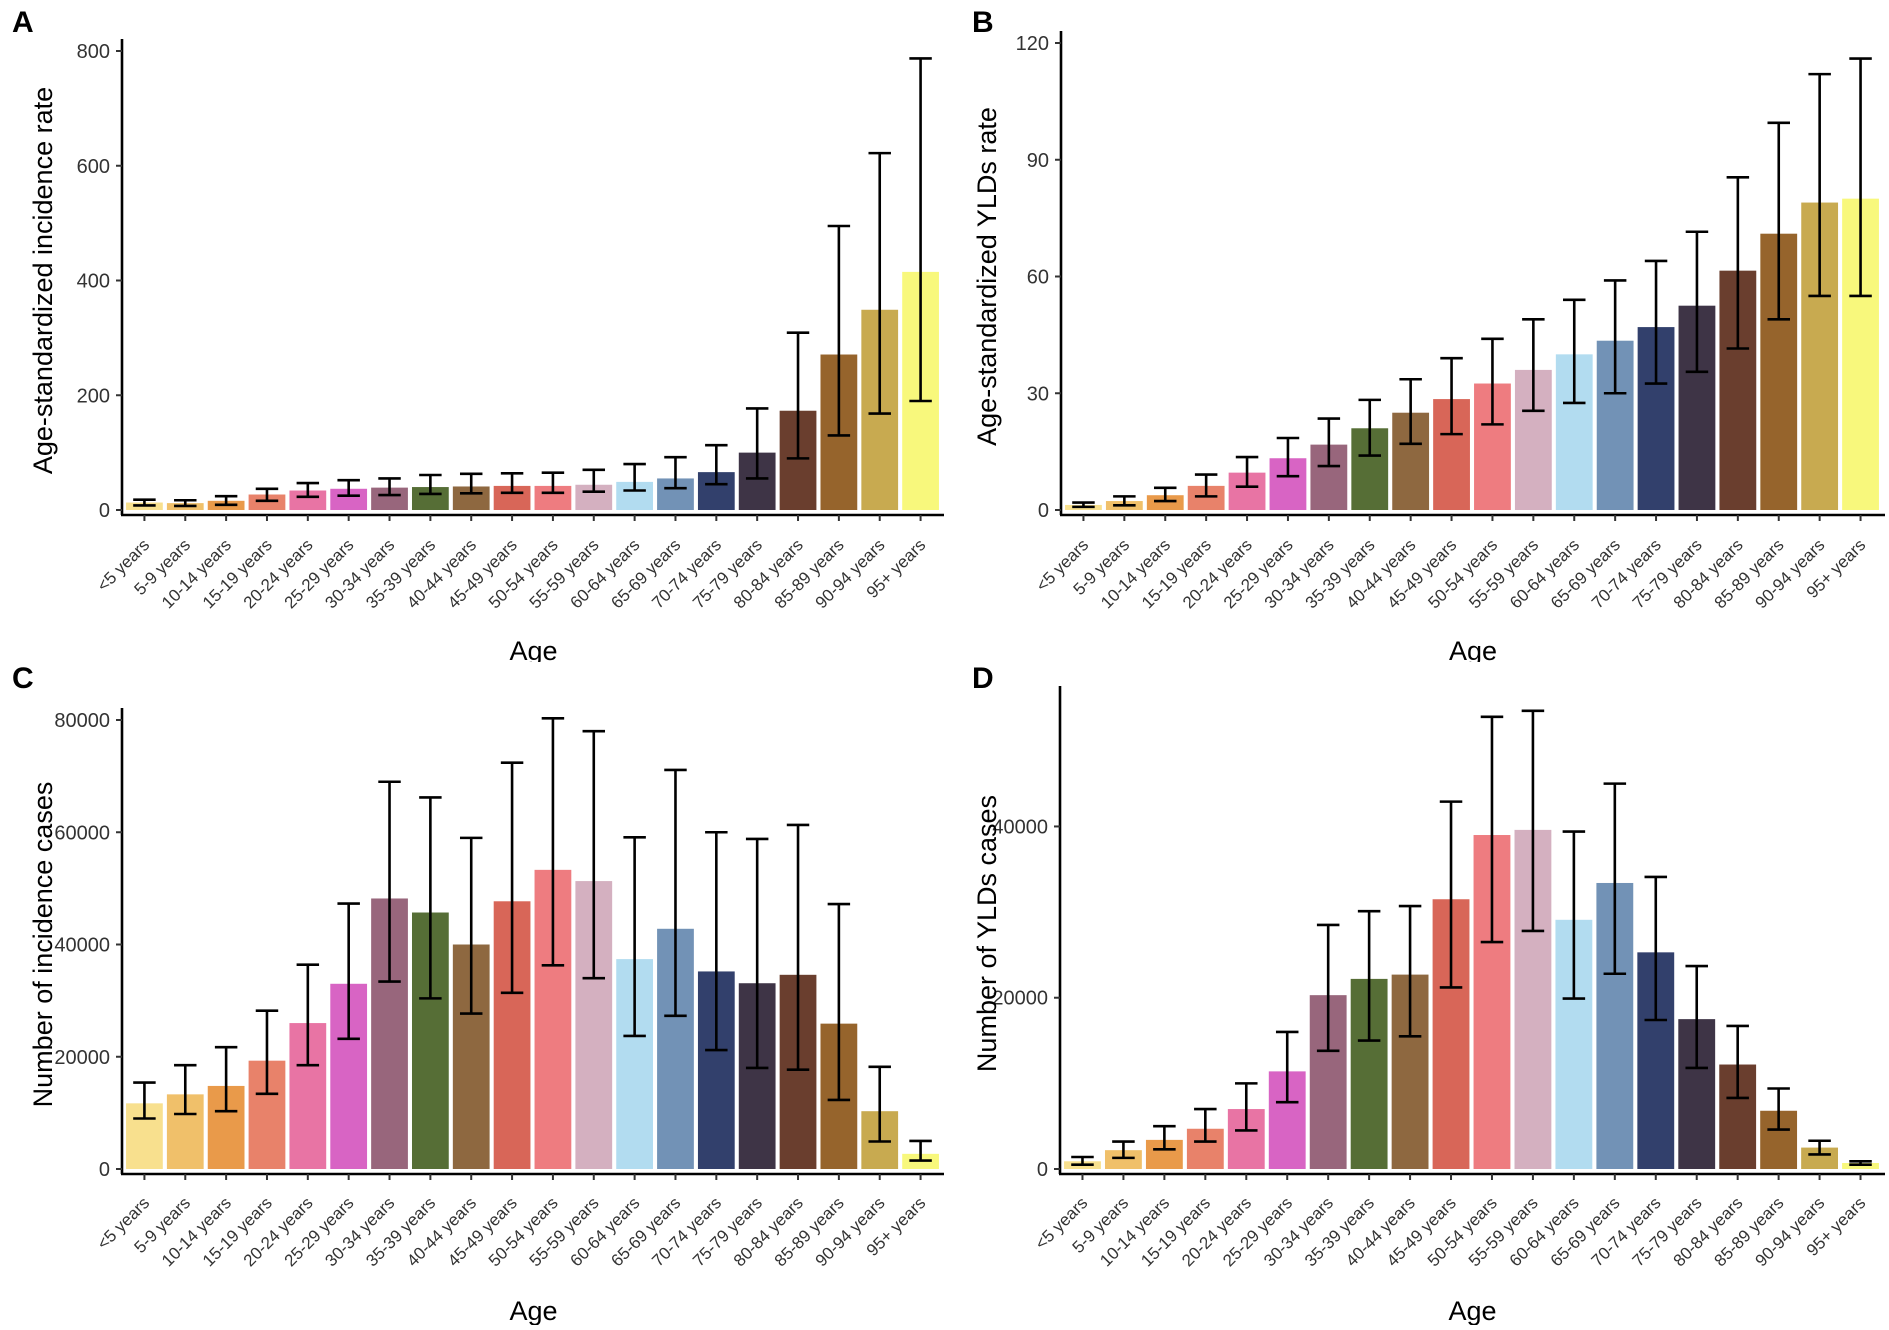 The height and width of the screenshot is (1330, 1889). Describe the element at coordinates (1038, 394) in the screenshot. I see `y-tick-label: 30` at that location.